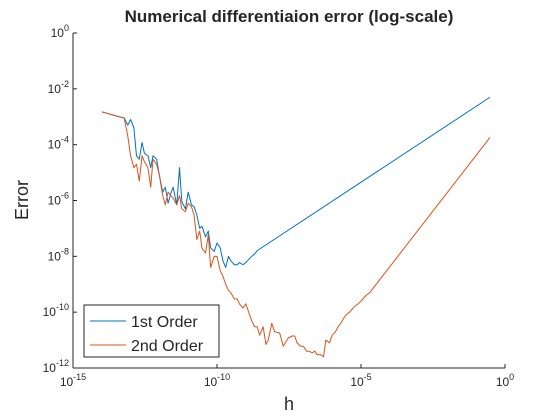 The width and height of the screenshot is (560, 420). I want to click on x-tick-label: 10⁻¹⁰, so click(217, 380).